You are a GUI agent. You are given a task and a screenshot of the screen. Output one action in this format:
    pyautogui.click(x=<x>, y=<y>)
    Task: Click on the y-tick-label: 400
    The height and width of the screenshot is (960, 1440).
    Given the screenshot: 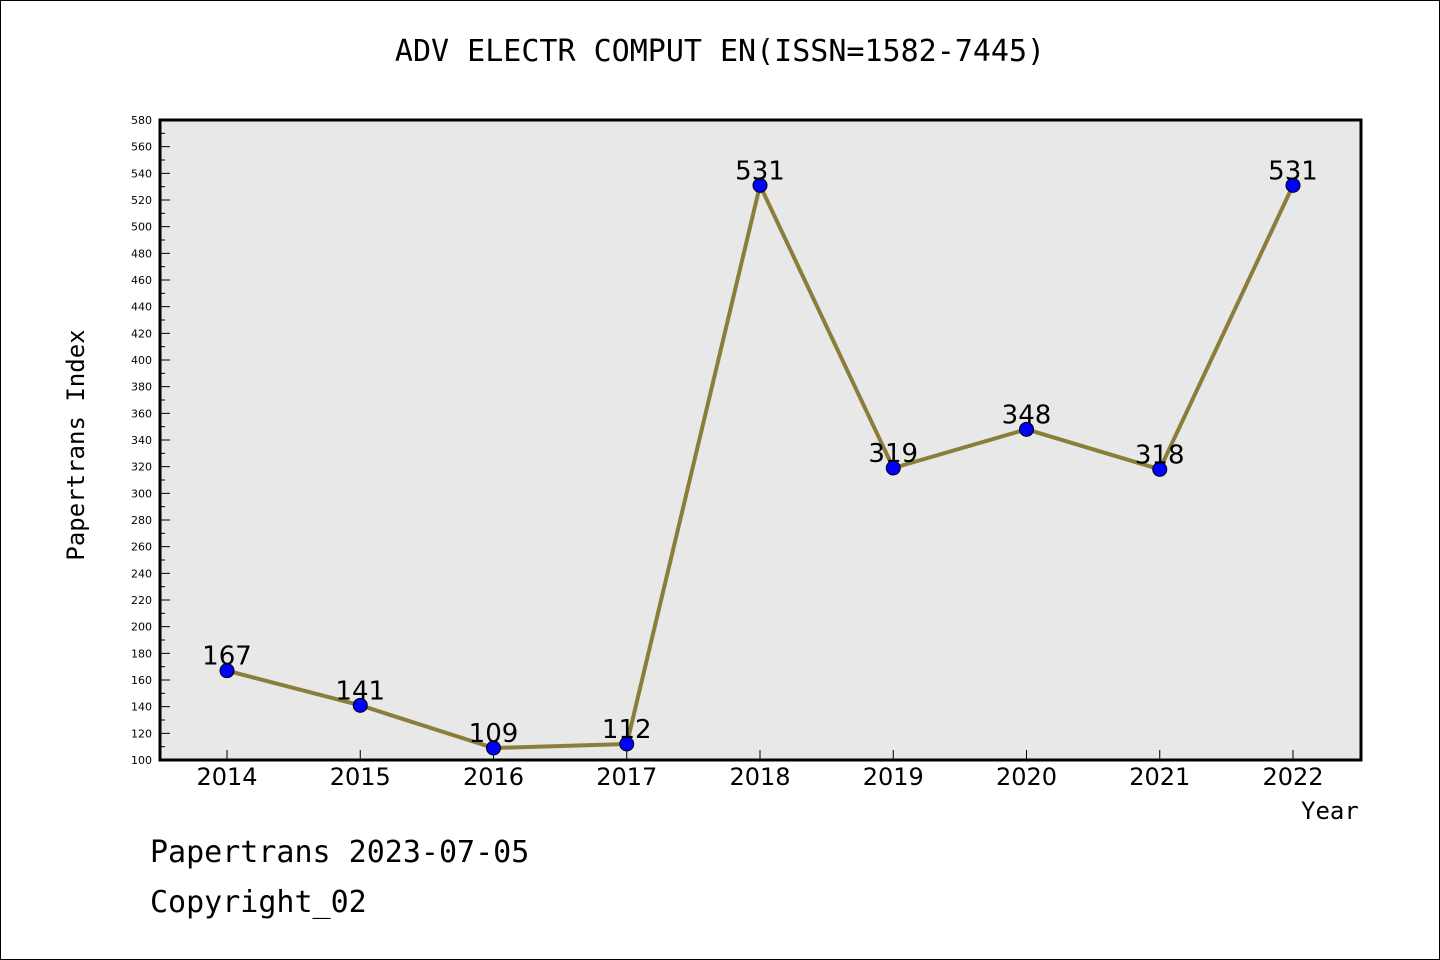 What is the action you would take?
    pyautogui.click(x=141, y=360)
    